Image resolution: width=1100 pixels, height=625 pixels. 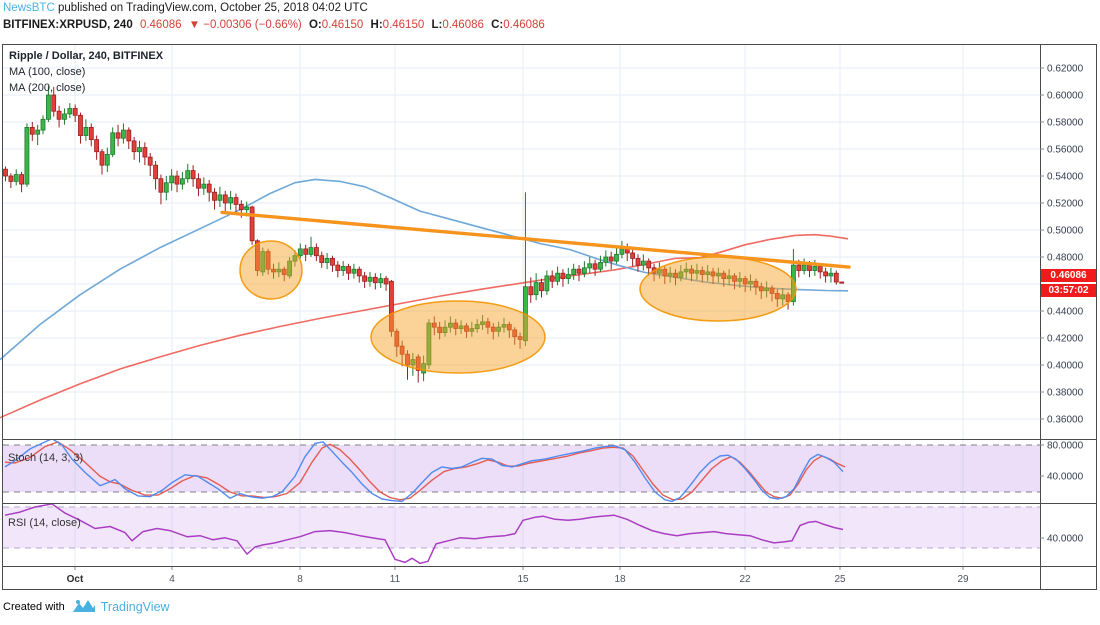 What do you see at coordinates (29, 8) in the screenshot?
I see `publisher-name: NewsBTC` at bounding box center [29, 8].